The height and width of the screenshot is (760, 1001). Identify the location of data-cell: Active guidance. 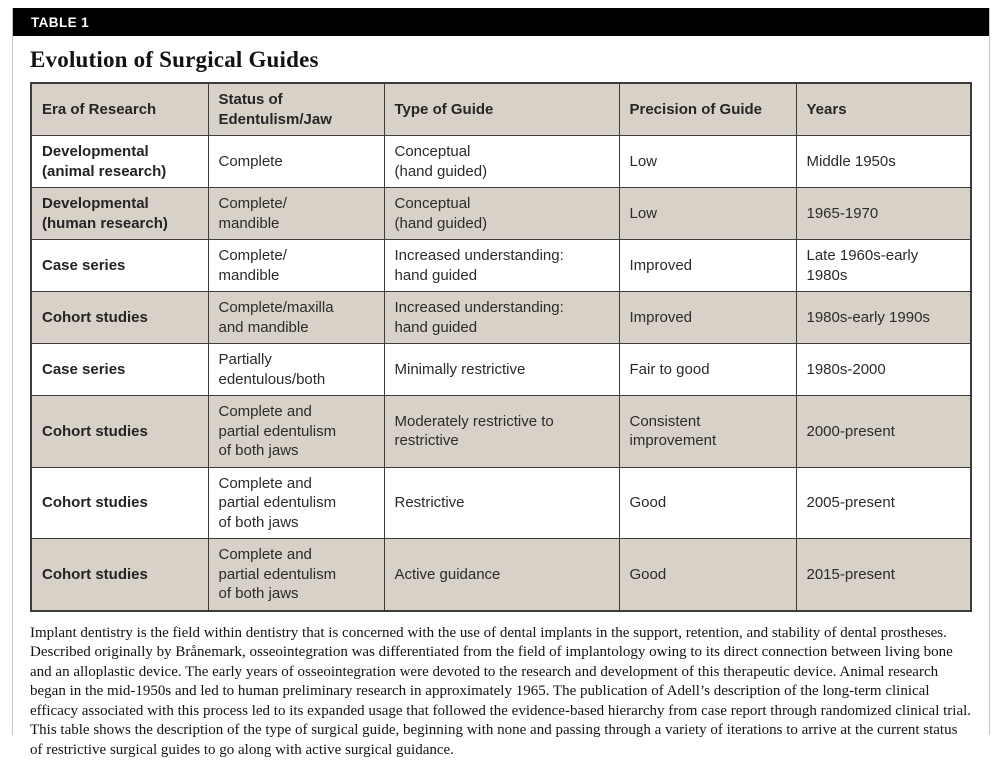
(501, 575).